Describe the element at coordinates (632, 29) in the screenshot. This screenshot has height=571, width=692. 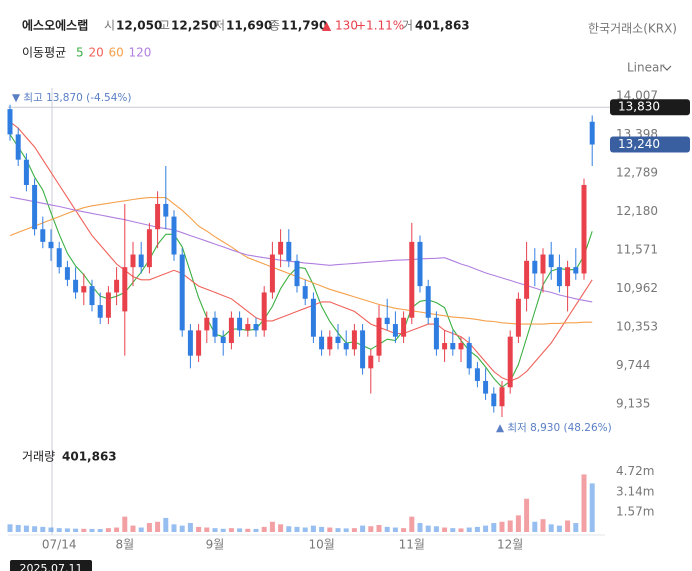
I see `exchange: 한국거래소(KRX)` at that location.